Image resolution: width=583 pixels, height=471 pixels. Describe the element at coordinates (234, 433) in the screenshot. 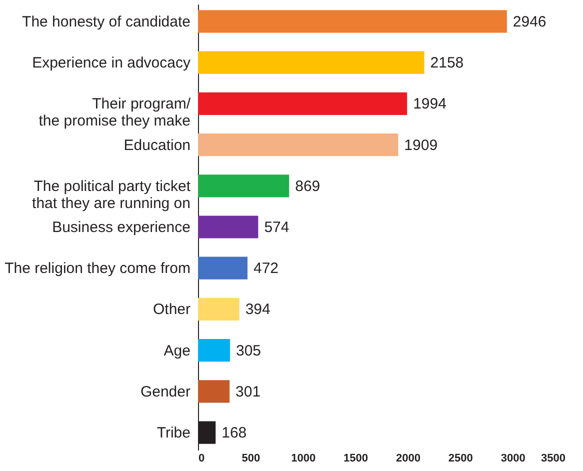

I see `data-label: 168` at that location.